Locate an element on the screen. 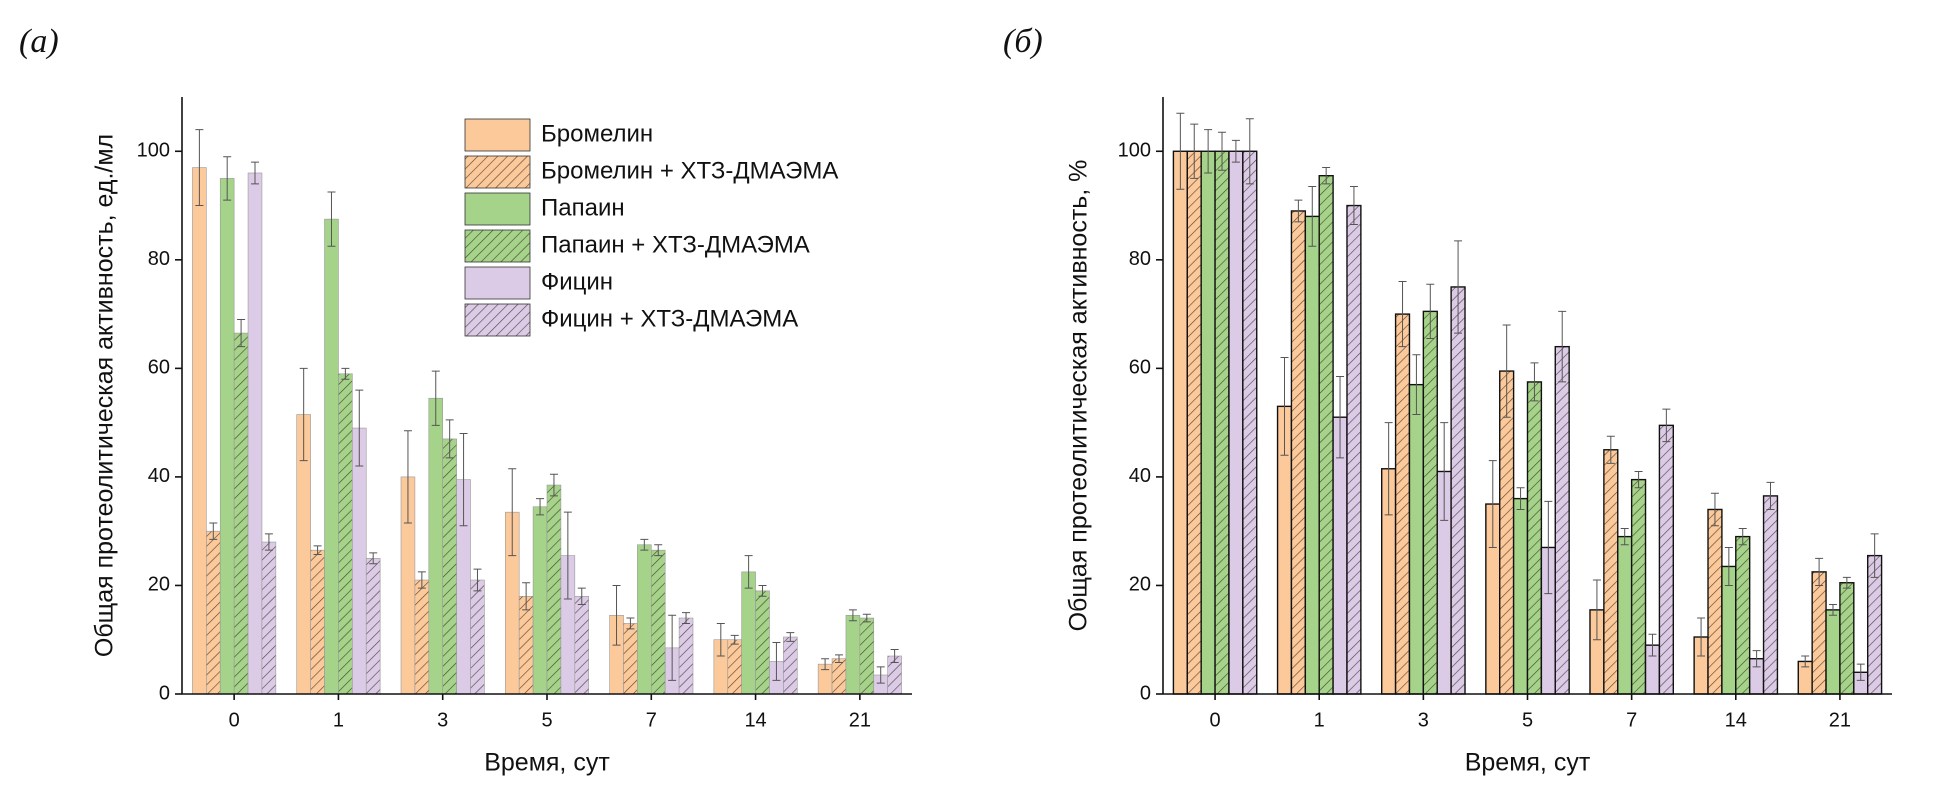  x-axis-title: Время, сут is located at coordinates (1528, 763).